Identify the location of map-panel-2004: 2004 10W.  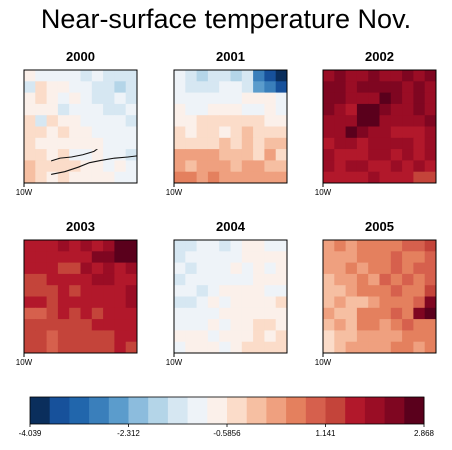
(227, 293).